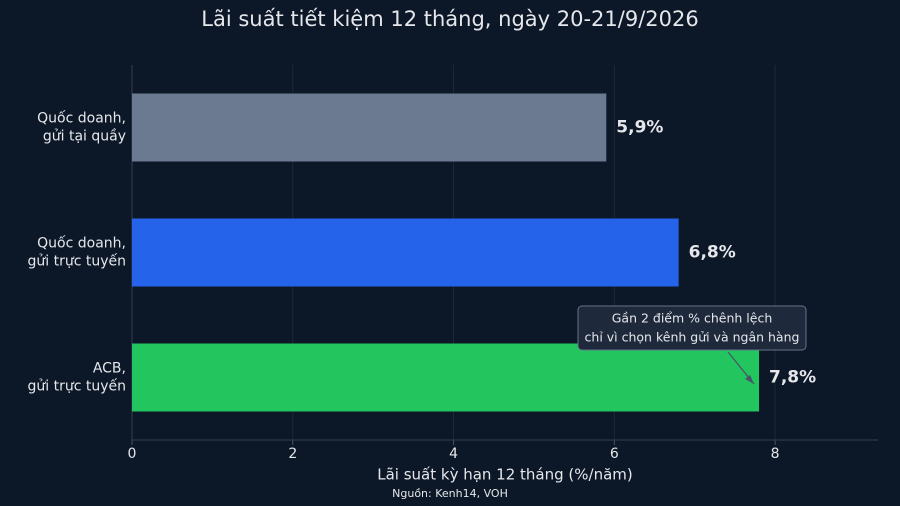  I want to click on value-label: 6,8%, so click(712, 253).